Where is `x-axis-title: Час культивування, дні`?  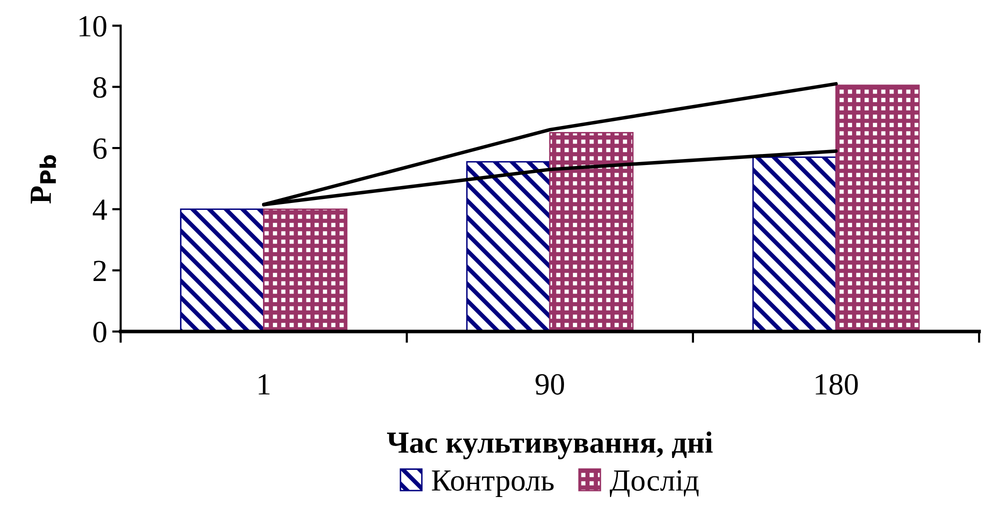
x-axis-title: Час культивування, дні is located at coordinates (550, 445).